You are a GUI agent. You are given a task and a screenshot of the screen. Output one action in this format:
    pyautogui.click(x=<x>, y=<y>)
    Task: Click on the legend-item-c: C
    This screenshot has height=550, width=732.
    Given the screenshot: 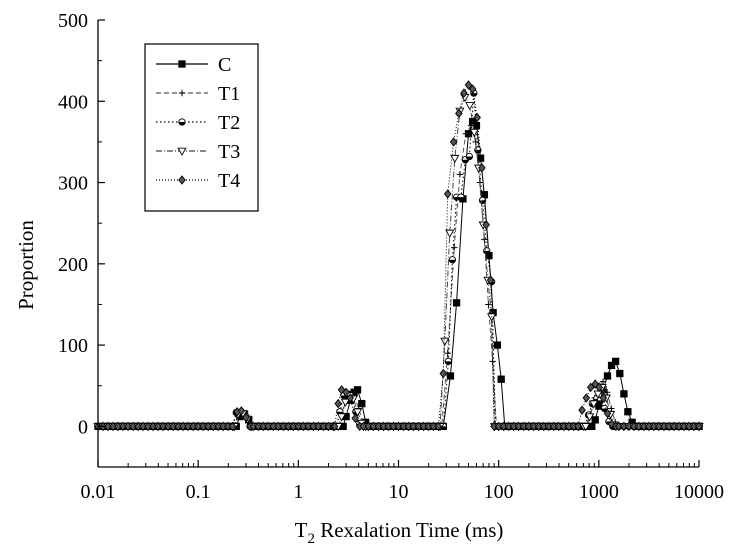 What is the action you would take?
    pyautogui.click(x=193, y=65)
    